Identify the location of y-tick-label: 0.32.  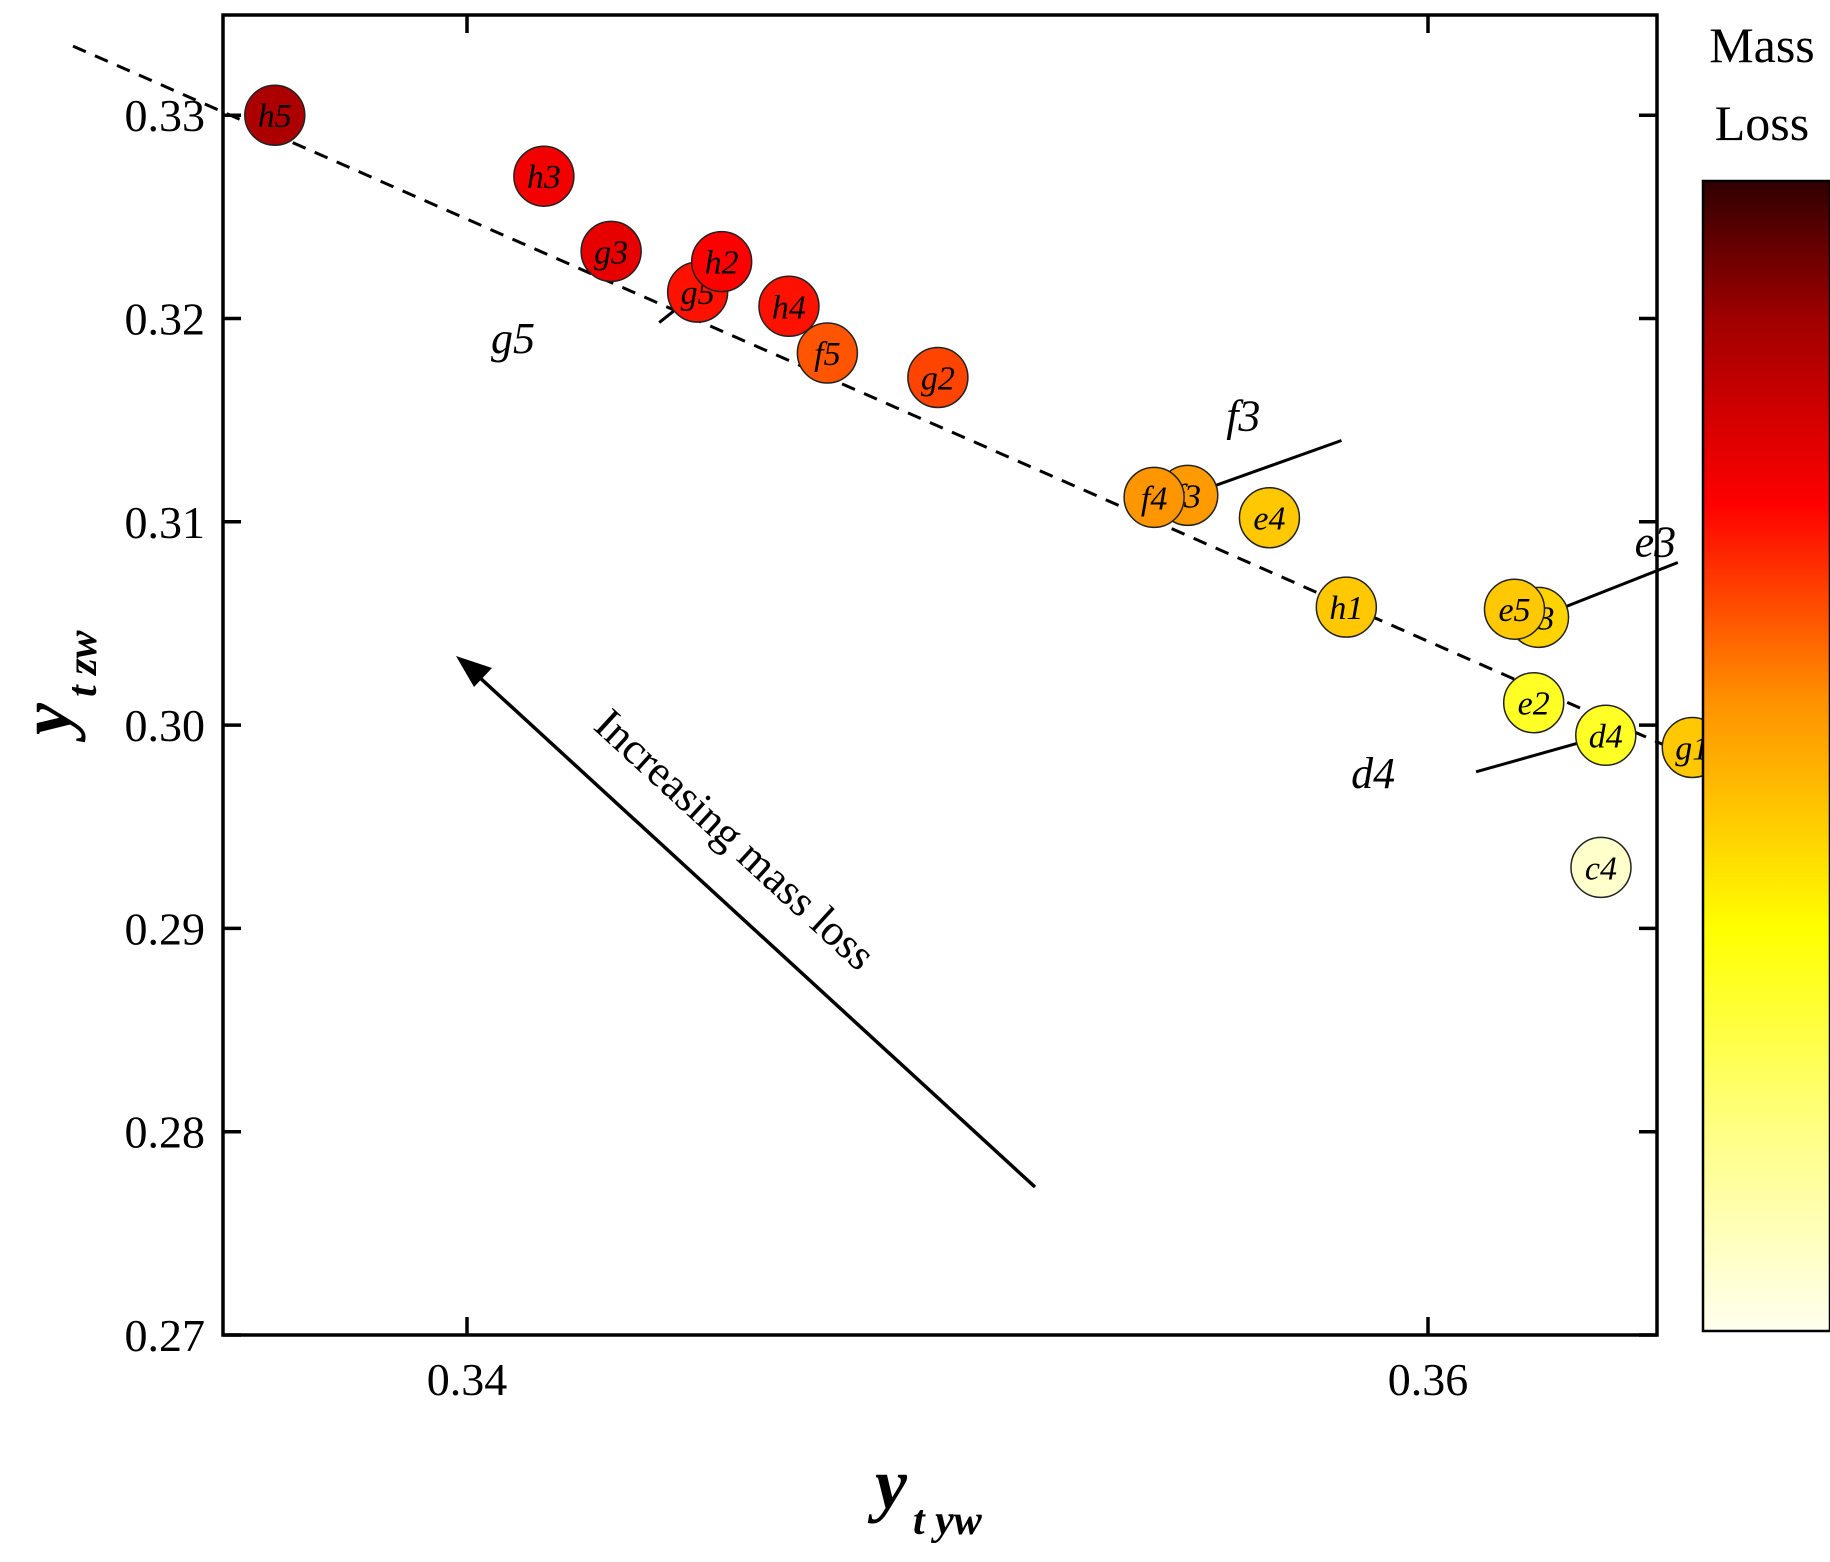
(165, 319).